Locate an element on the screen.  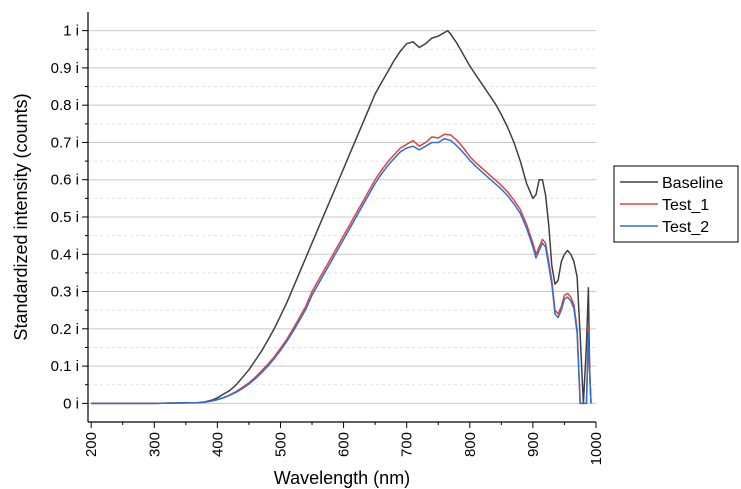
legend-label-test-2: Test_2 is located at coordinates (685, 227).